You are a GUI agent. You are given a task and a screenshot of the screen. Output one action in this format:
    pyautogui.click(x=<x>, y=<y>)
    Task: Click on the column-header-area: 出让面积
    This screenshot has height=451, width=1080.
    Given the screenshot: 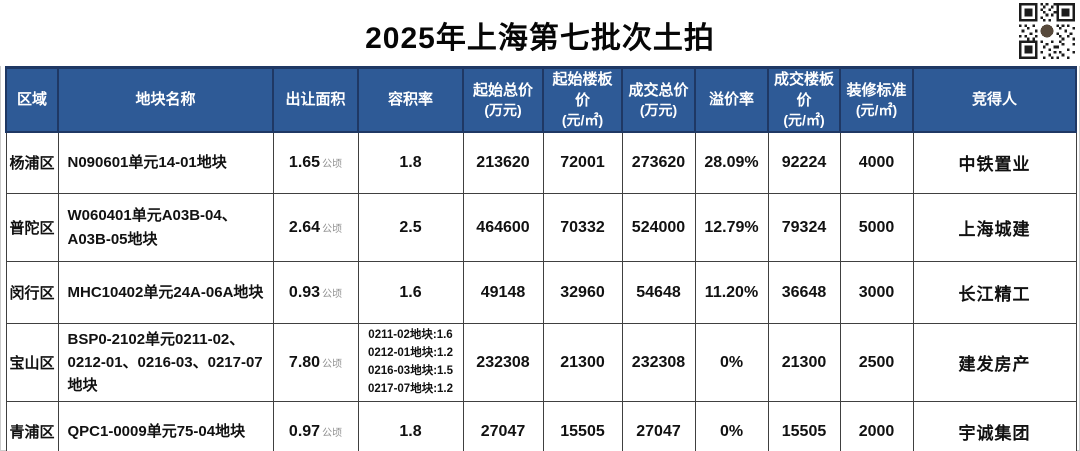 What is the action you would take?
    pyautogui.click(x=315, y=99)
    